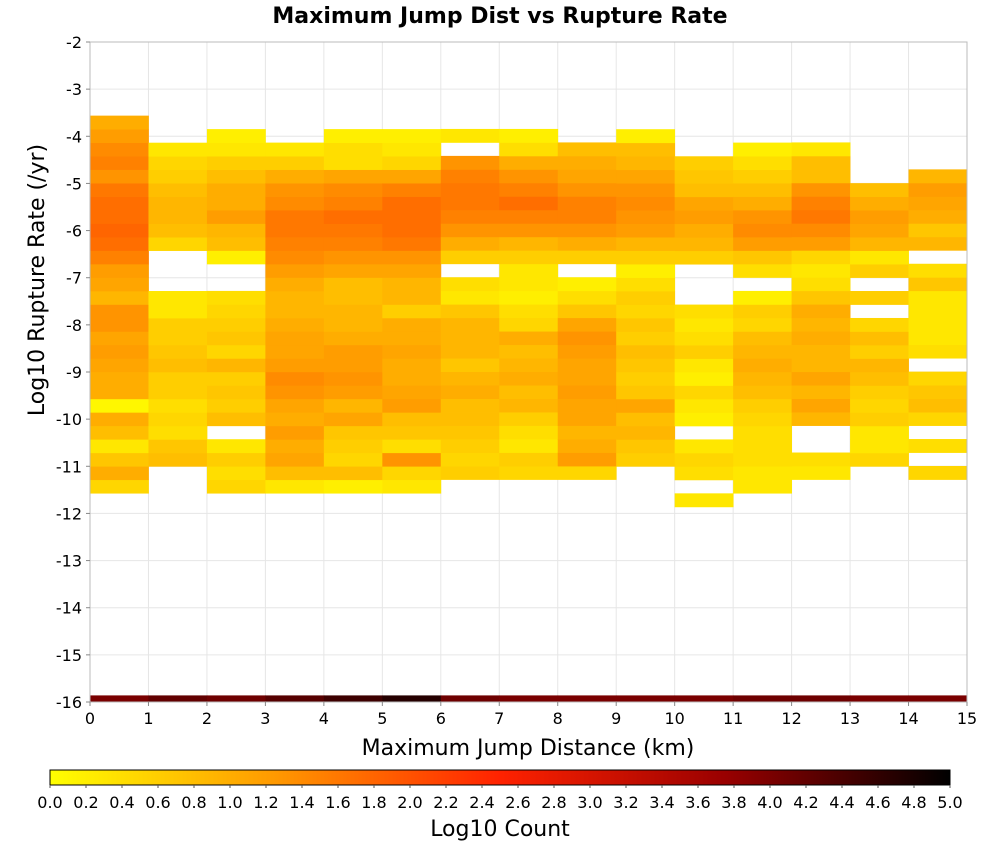 The image size is (1000, 850). I want to click on y-tick-label: -3, so click(74, 89).